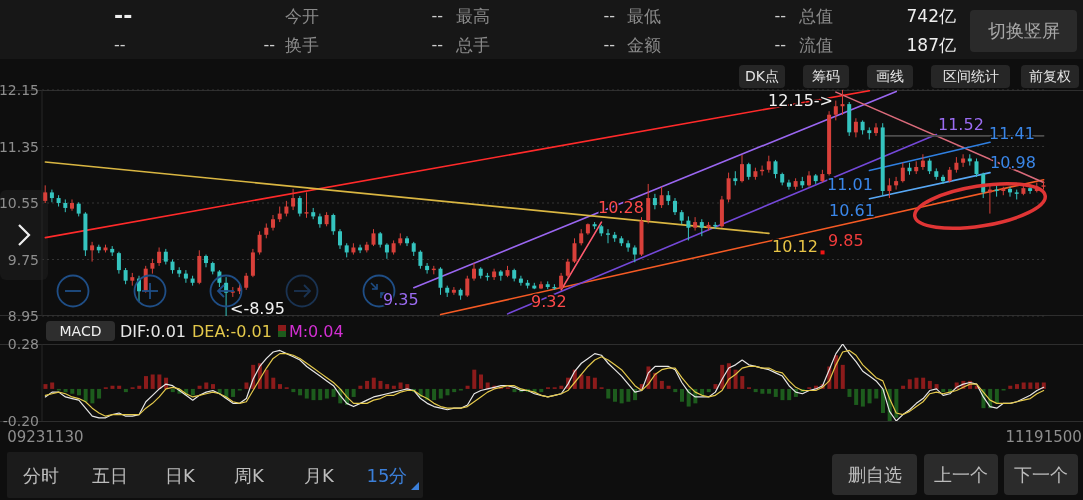 This screenshot has width=1083, height=500. I want to click on annotation: 9.32, so click(549, 302).